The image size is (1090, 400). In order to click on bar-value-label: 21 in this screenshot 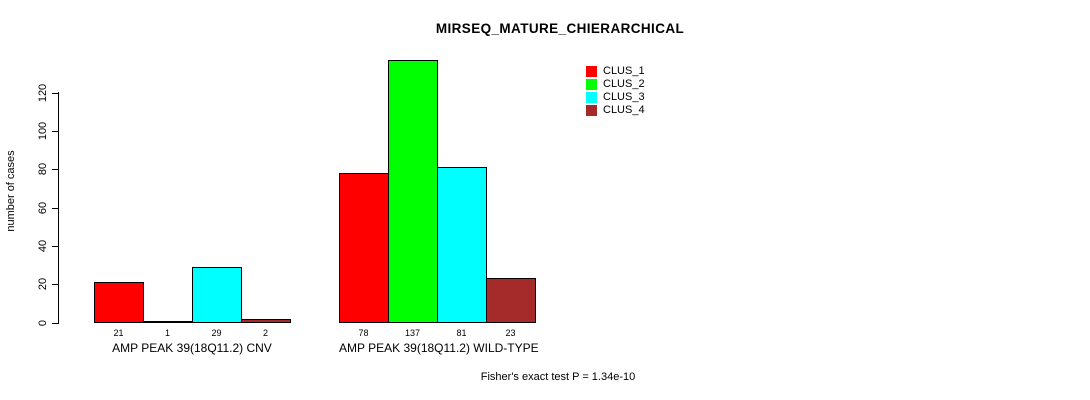, I will do `click(118, 333)`.